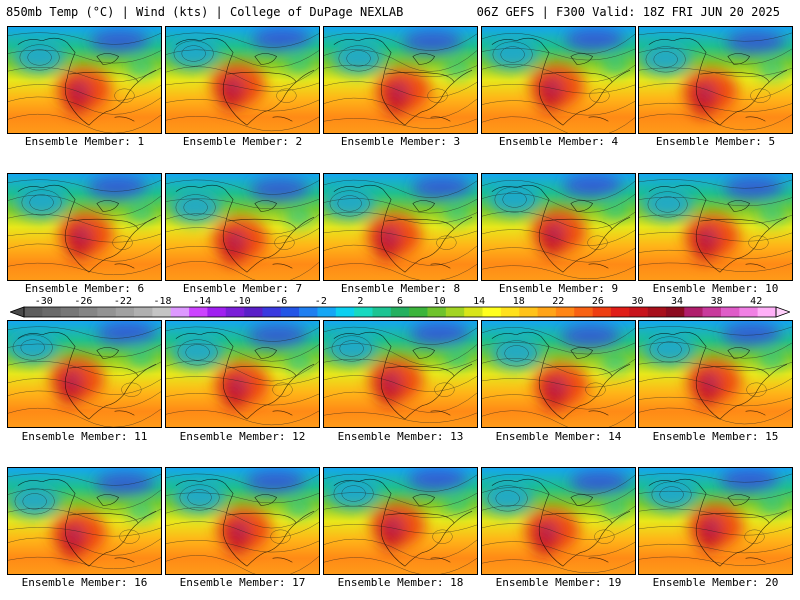 The image size is (800, 600). Describe the element at coordinates (439, 301) in the screenshot. I see `colorbar-tick-label: 10` at that location.